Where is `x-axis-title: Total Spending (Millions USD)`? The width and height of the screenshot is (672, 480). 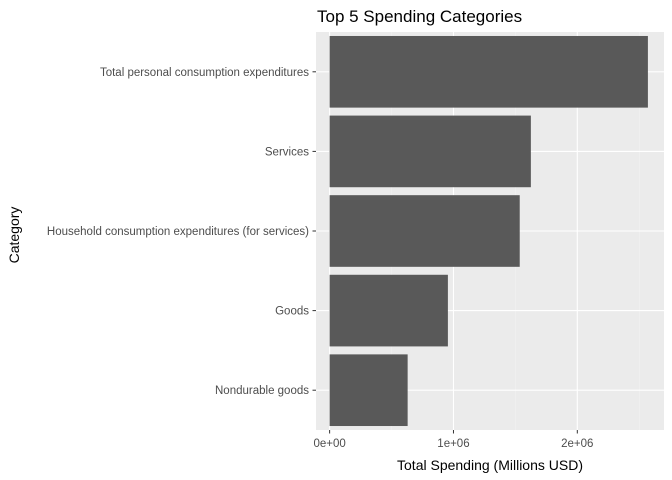 x-axis-title: Total Spending (Millions USD) is located at coordinates (490, 465).